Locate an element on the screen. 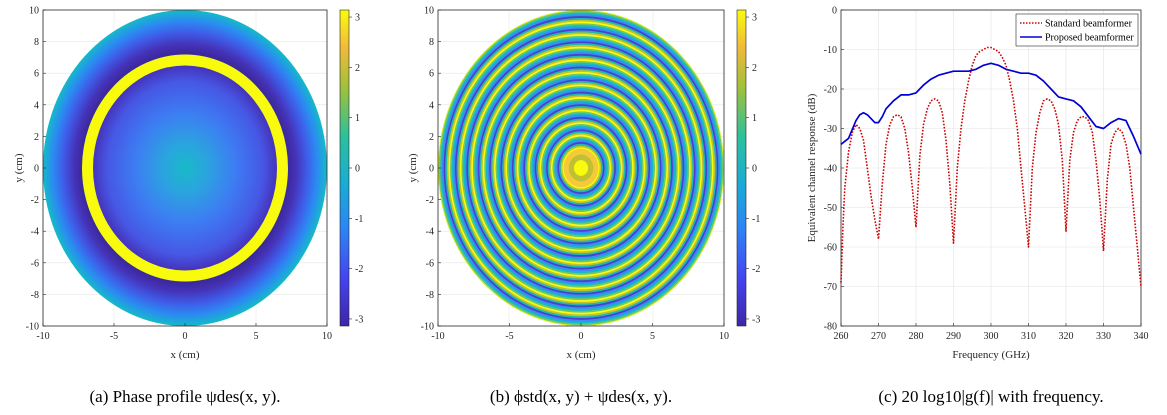  x-tick-label: 0 is located at coordinates (581, 336).